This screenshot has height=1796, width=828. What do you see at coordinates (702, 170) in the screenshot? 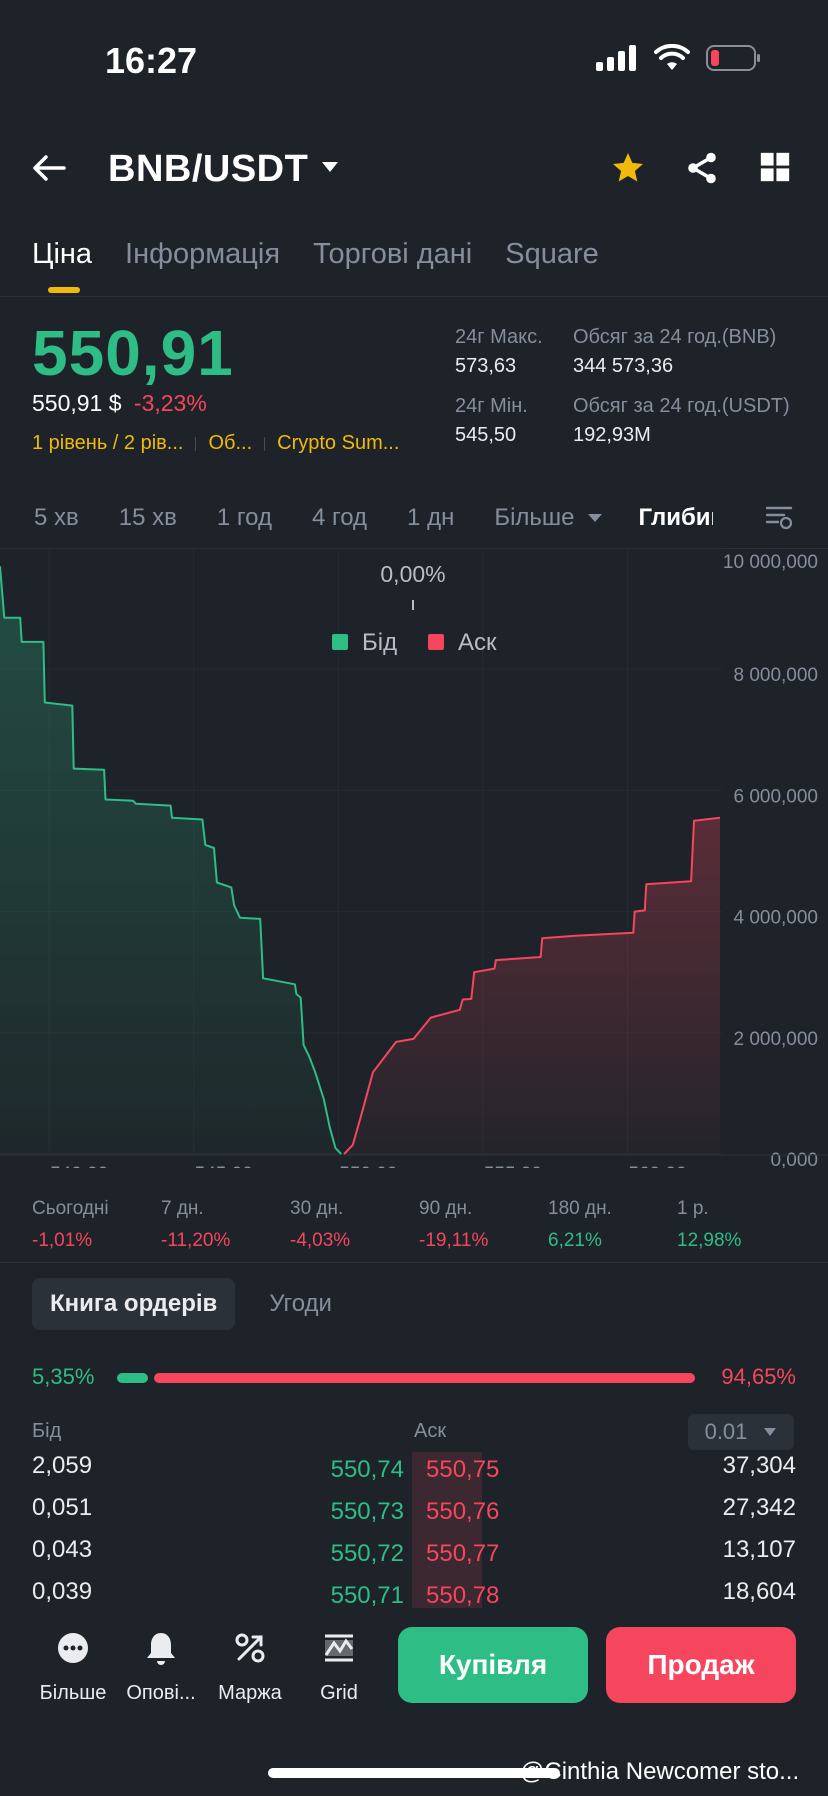
I see `share-icon` at bounding box center [702, 170].